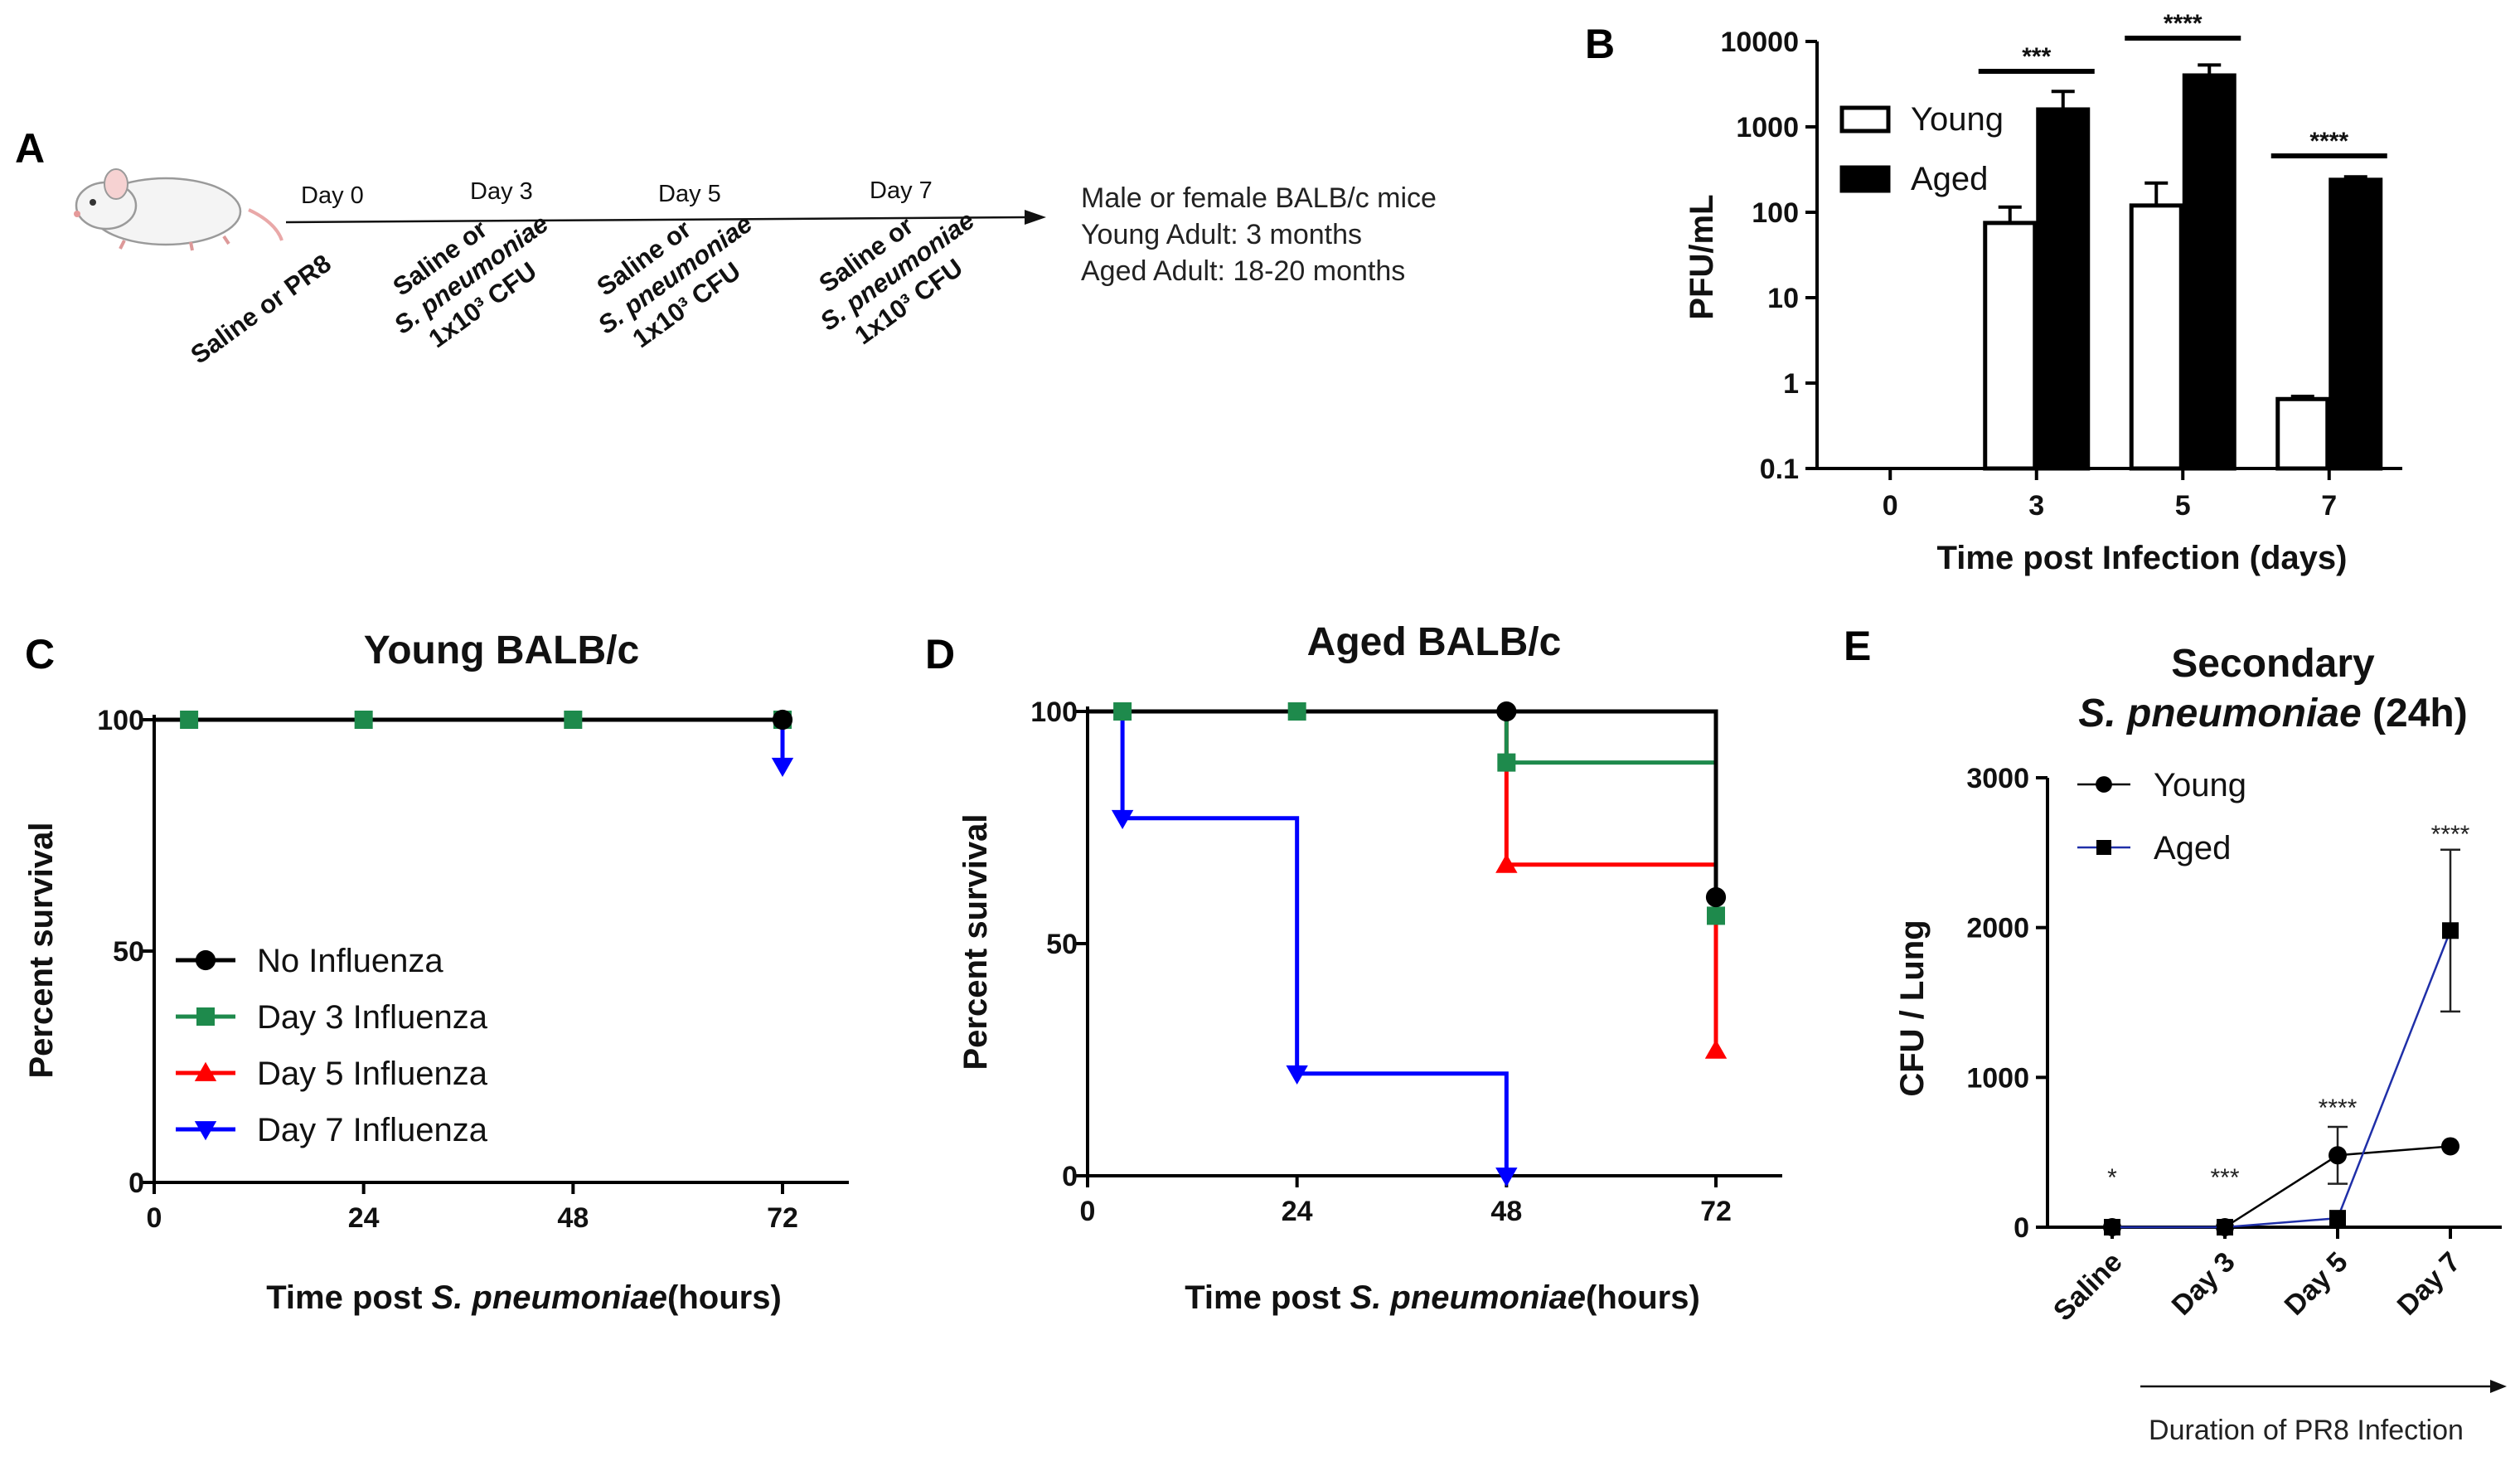 Image resolution: width=2520 pixels, height=1466 pixels. I want to click on panel-d-xtick-label: 72, so click(1716, 1211).